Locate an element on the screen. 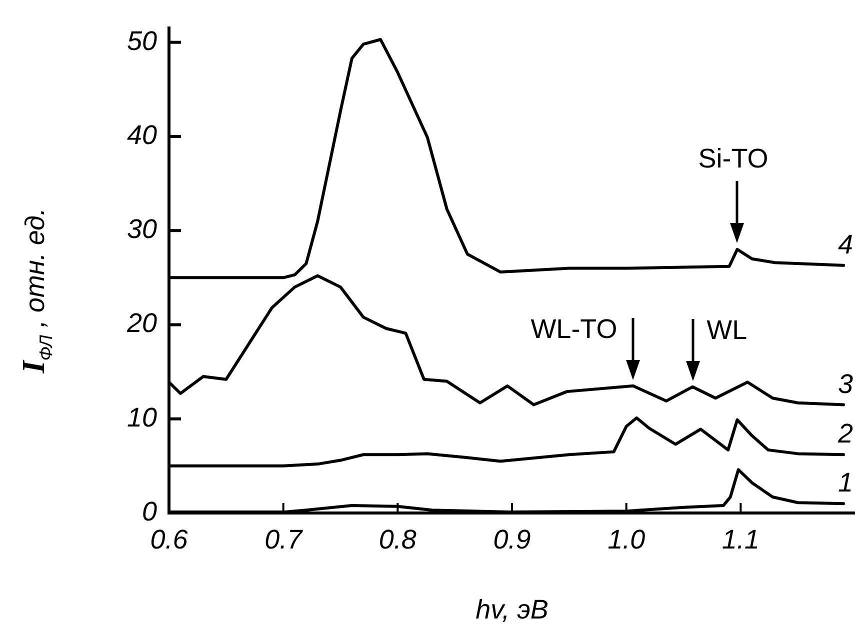 The width and height of the screenshot is (855, 631). x-tick-label: 0.8 is located at coordinates (397, 539).